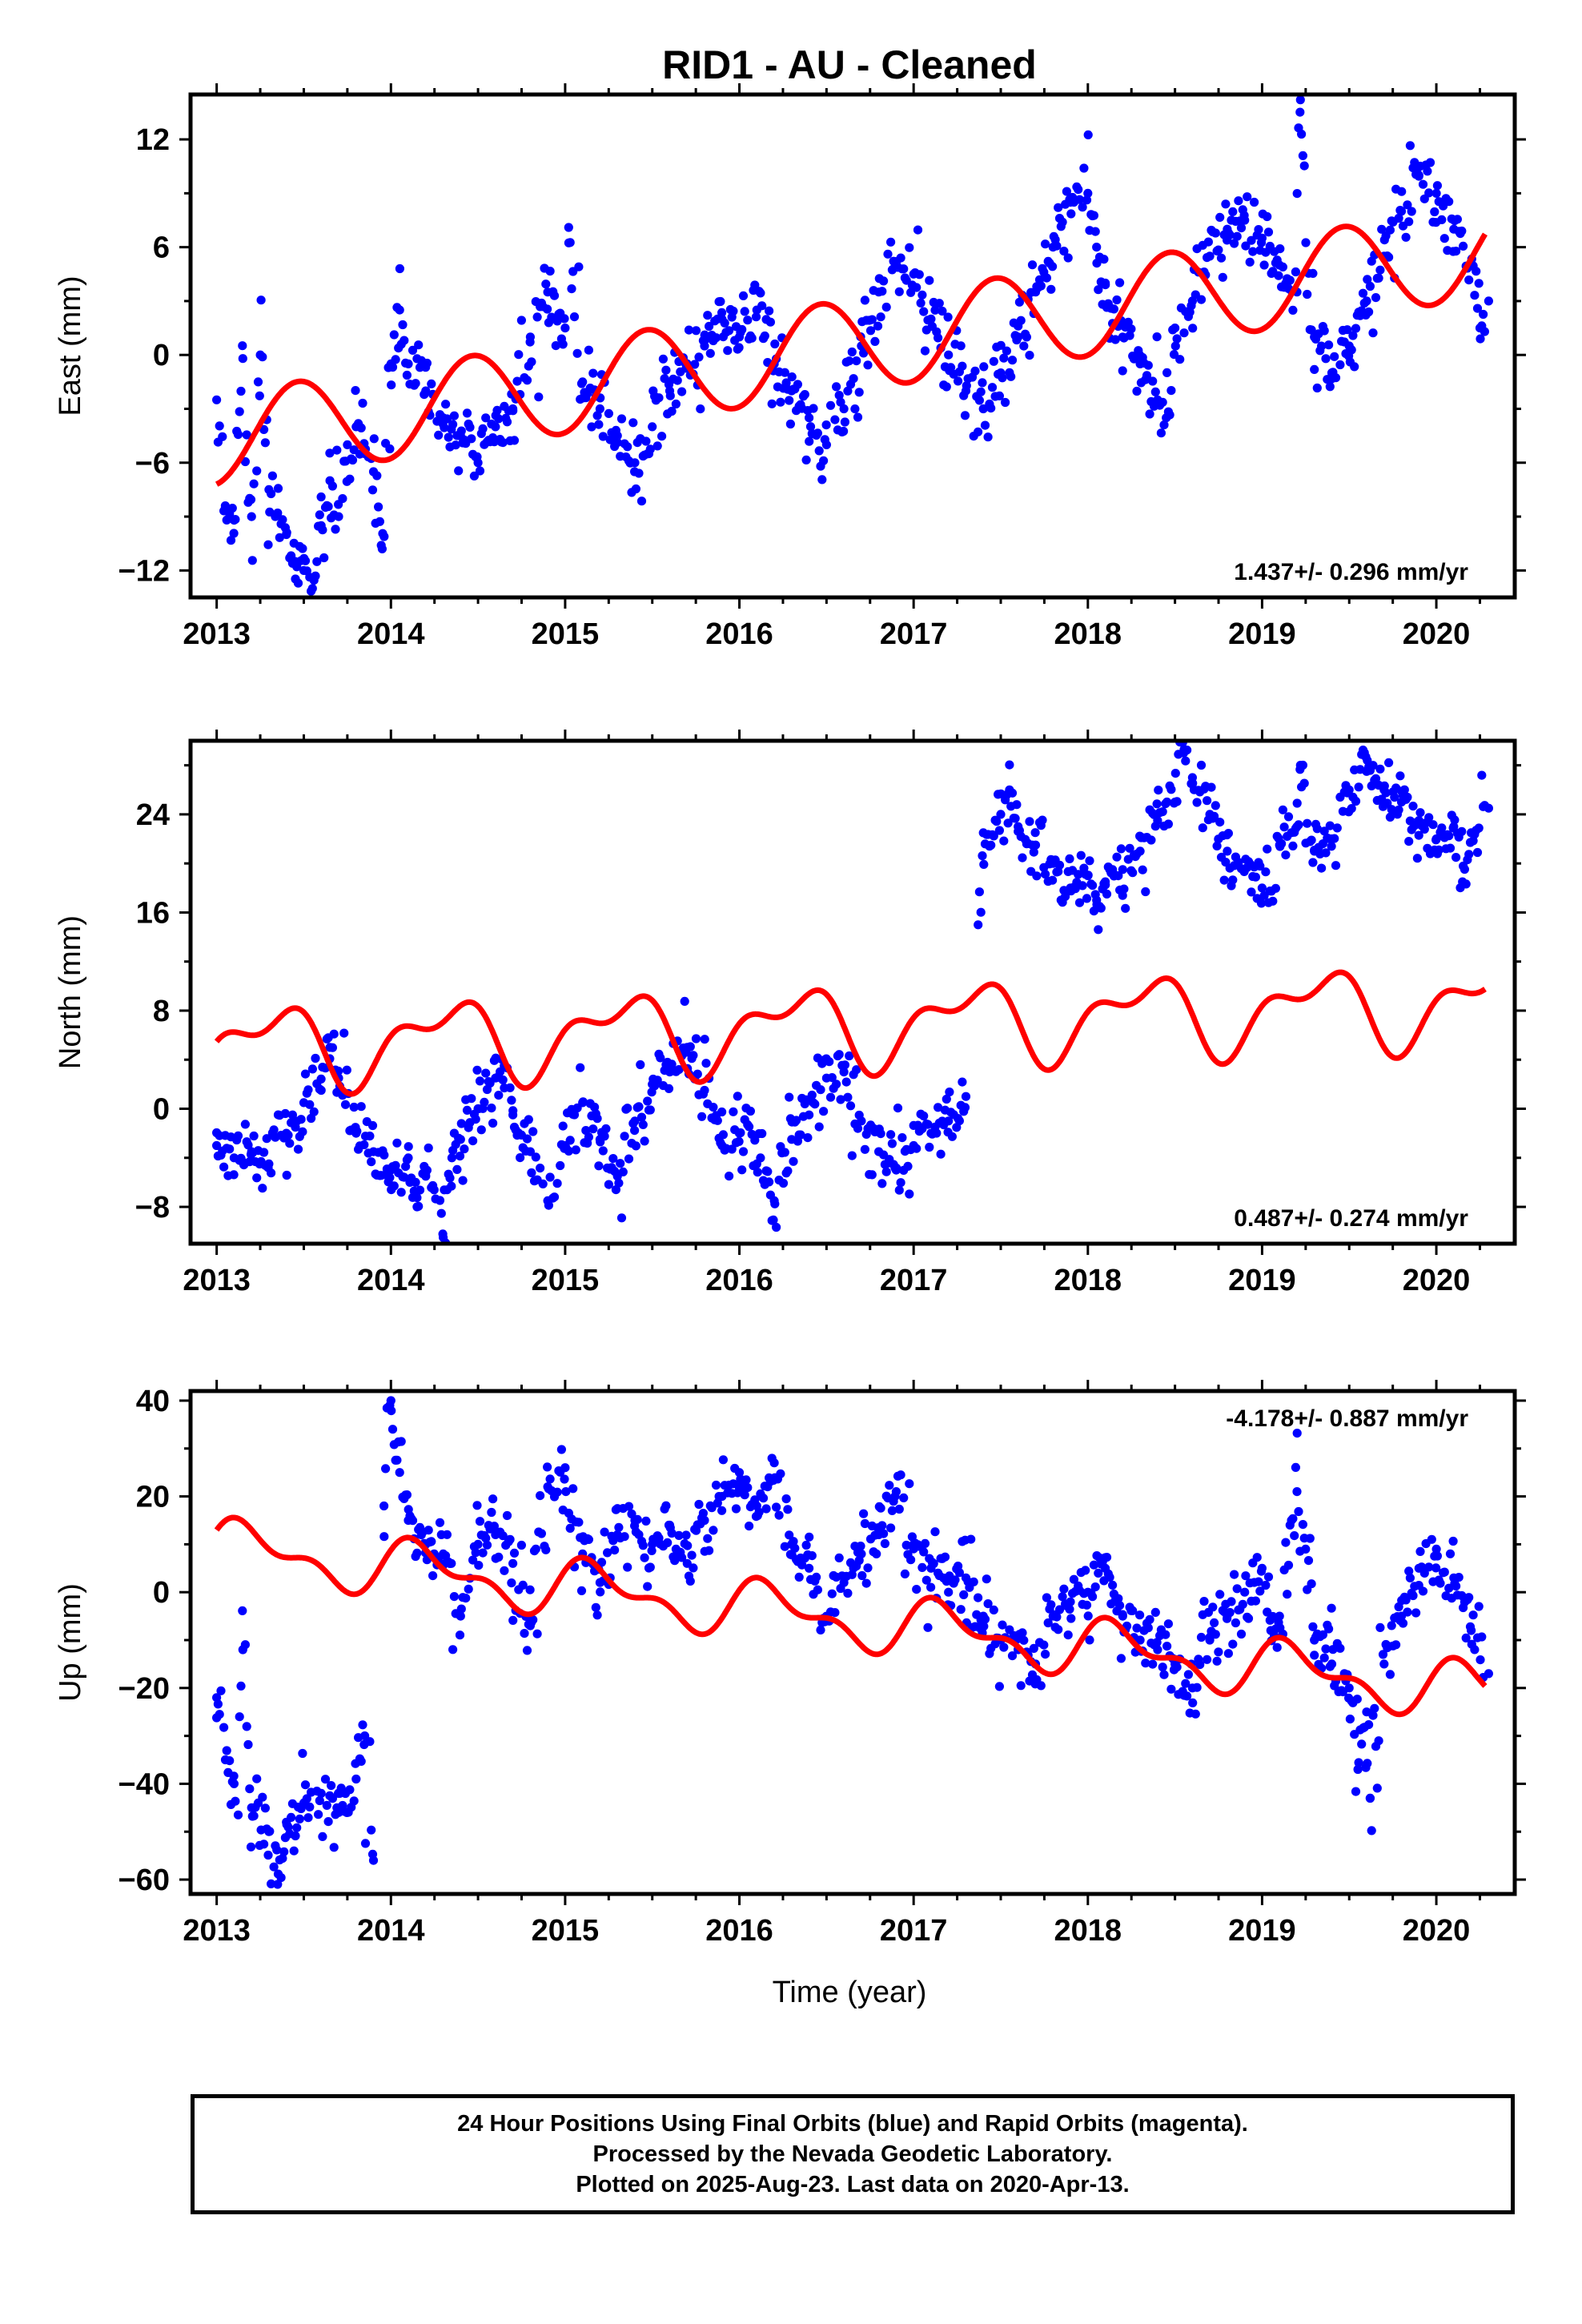  I want to click on y-tick-label: 24, so click(153, 815).